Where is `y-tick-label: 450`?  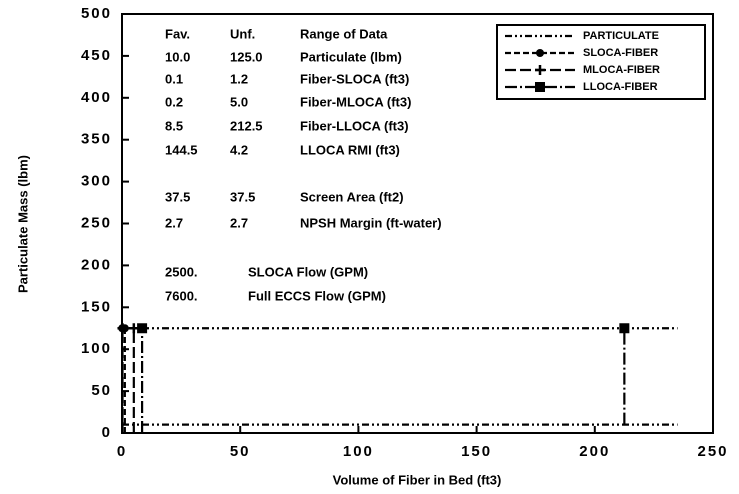 y-tick-label: 450 is located at coordinates (96, 55).